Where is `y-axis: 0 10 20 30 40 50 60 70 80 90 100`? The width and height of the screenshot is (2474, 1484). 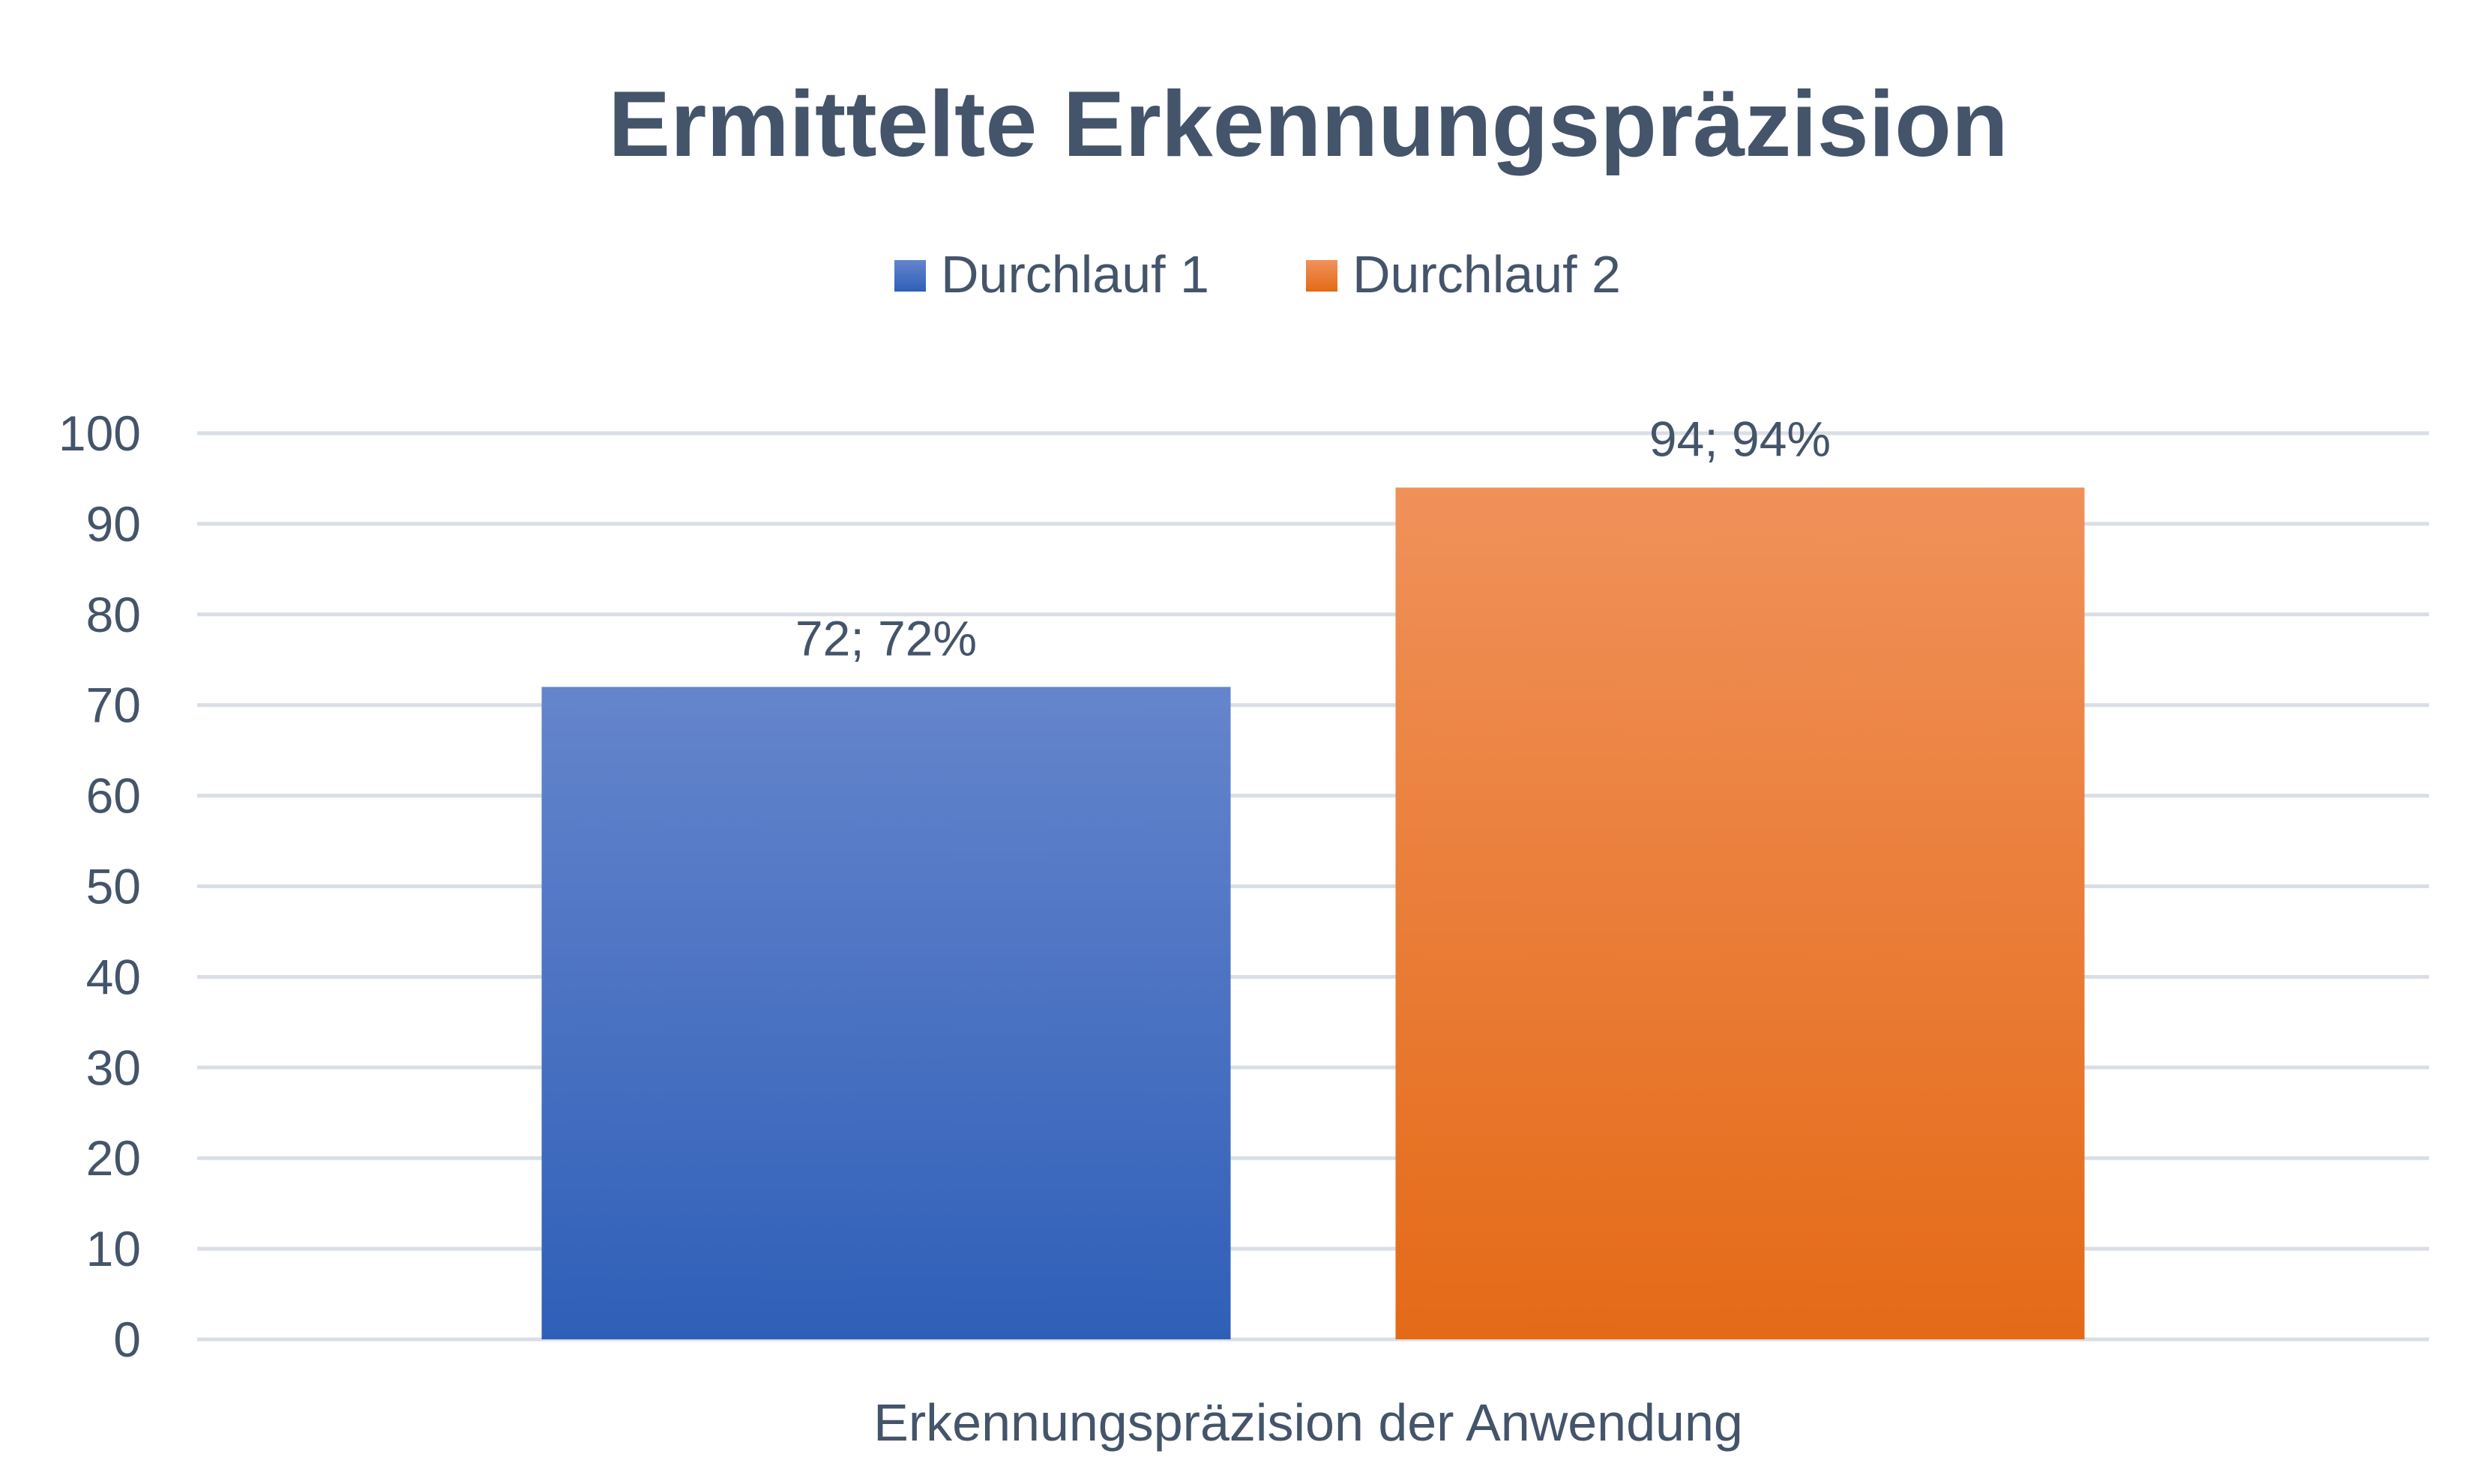 y-axis: 0 10 20 30 40 50 60 70 80 90 100 is located at coordinates (99, 886).